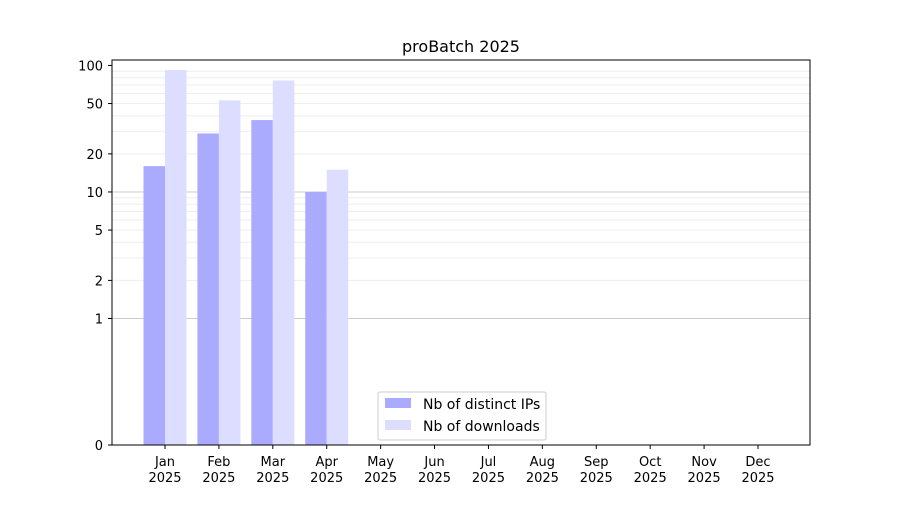 The width and height of the screenshot is (900, 505). Describe the element at coordinates (99, 281) in the screenshot. I see `y-tick-label: 2` at that location.